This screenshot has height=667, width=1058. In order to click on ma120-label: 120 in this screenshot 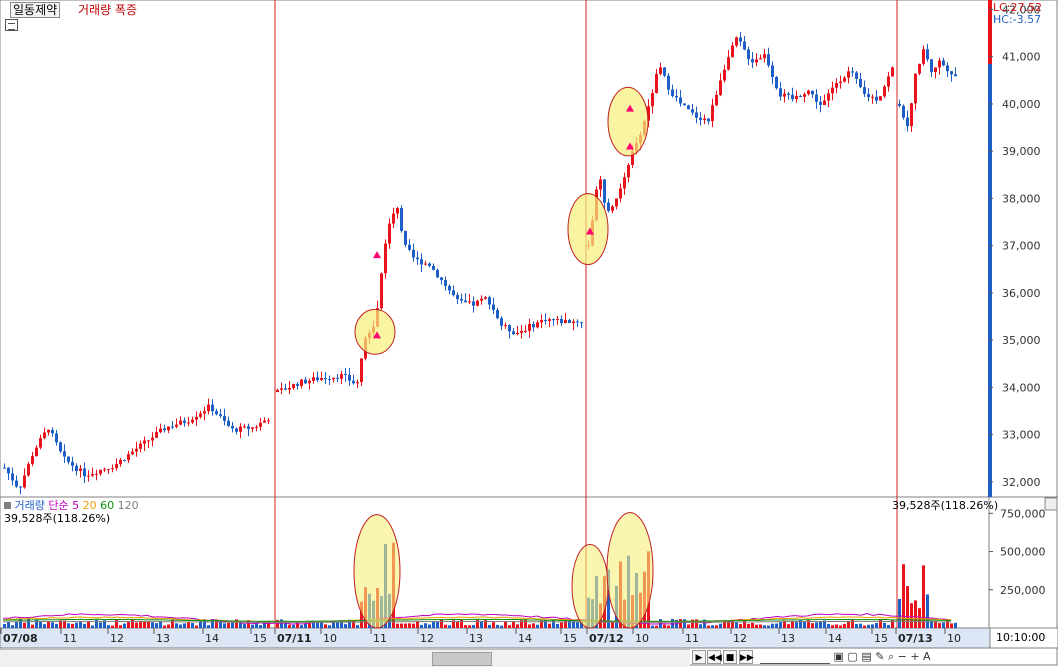, I will do `click(128, 505)`.